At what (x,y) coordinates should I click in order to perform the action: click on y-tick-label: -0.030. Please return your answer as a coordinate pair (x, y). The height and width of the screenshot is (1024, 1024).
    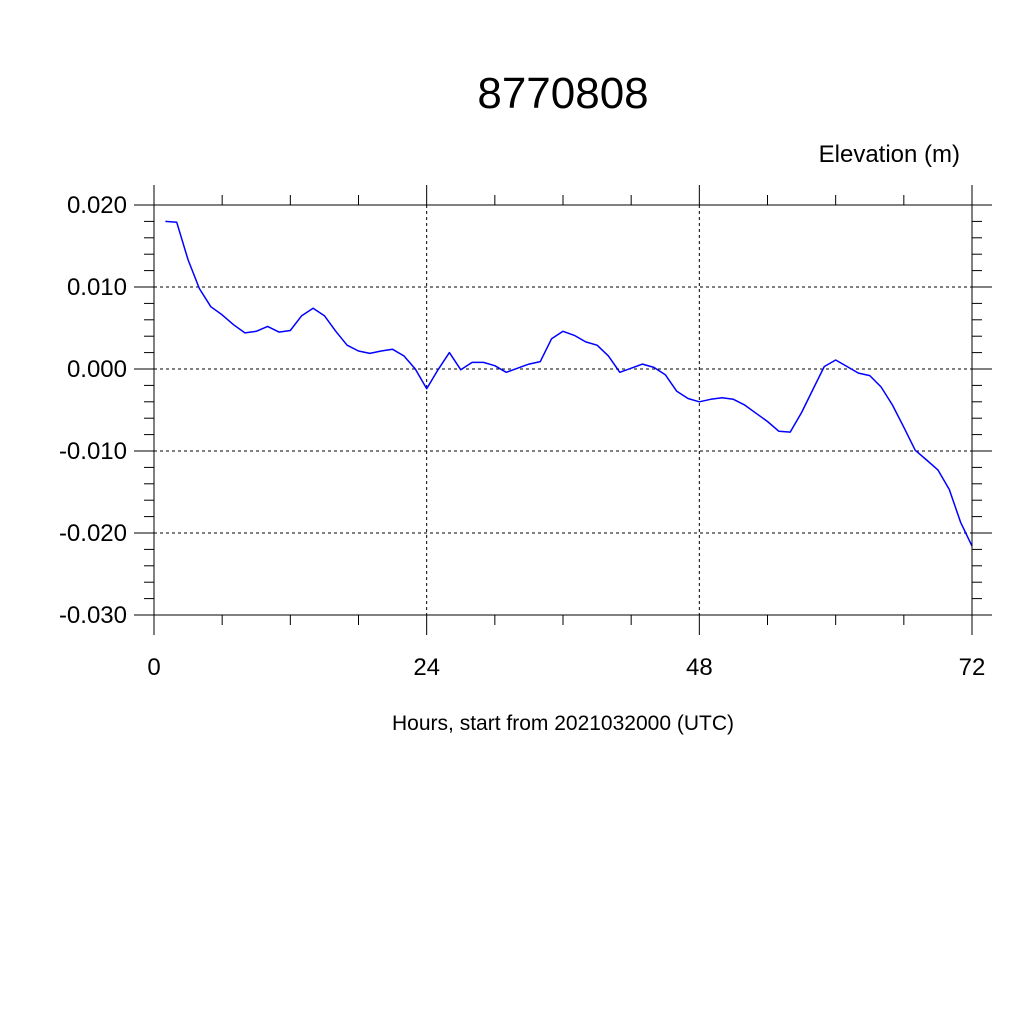
    Looking at the image, I should click on (93, 615).